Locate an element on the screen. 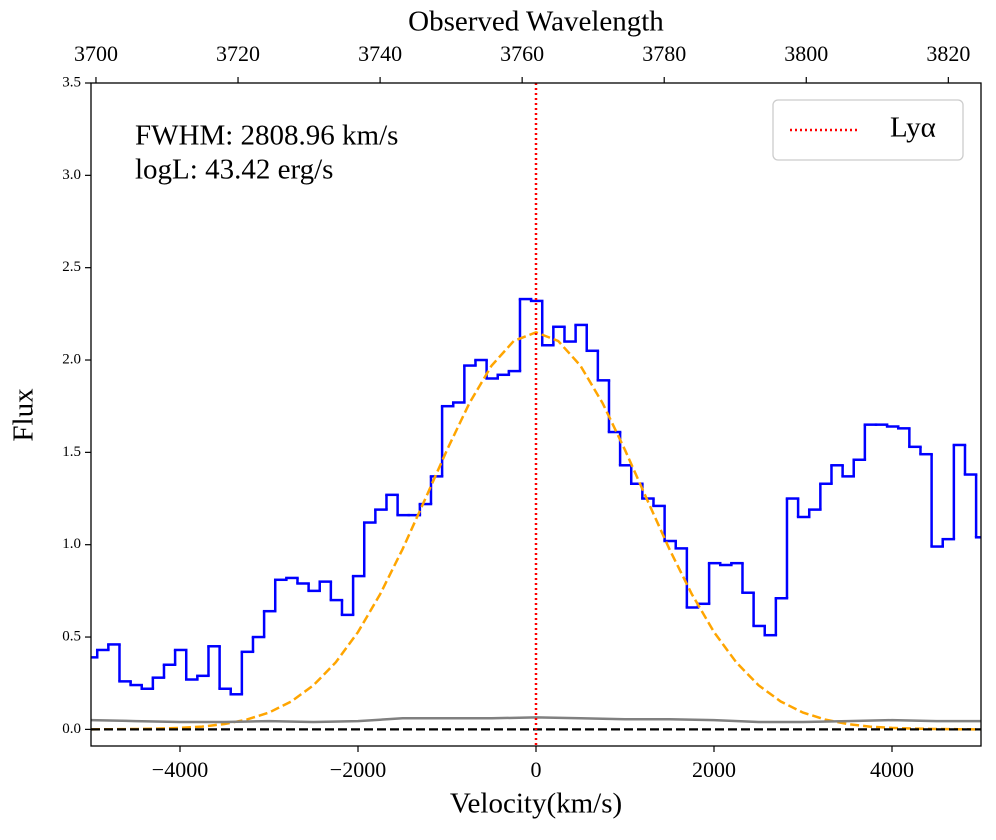 The height and width of the screenshot is (840, 996). x-axis-label: Velocity(km/s) is located at coordinates (536, 804).